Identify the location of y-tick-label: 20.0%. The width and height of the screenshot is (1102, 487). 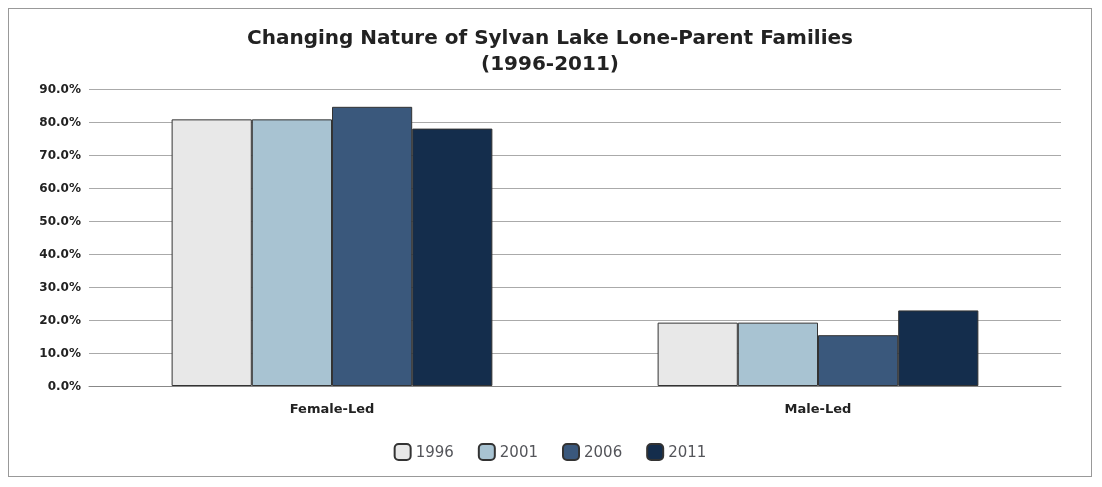
(60, 320).